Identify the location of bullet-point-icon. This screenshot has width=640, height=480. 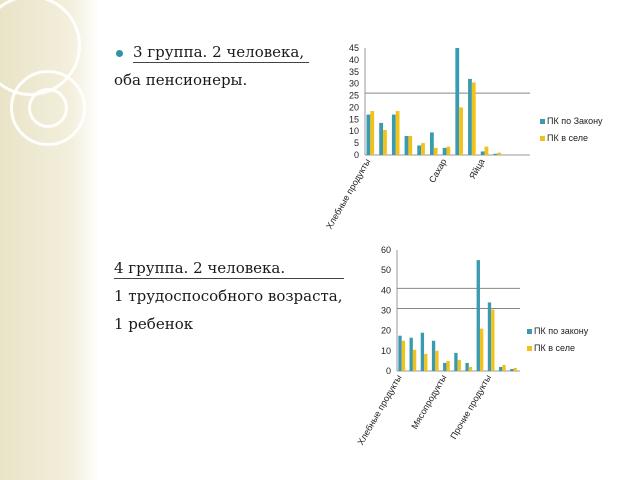
(119, 53).